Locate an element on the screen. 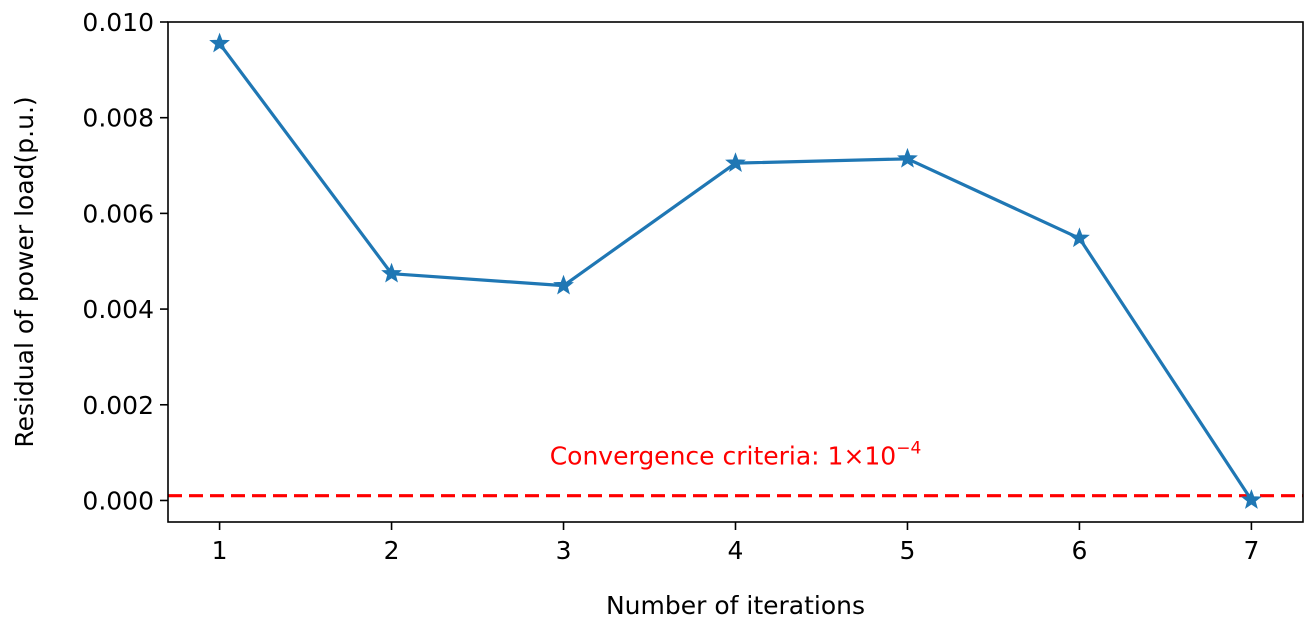 The width and height of the screenshot is (1315, 627). convergence-annotation: Convergence criteria: 1×10−4 is located at coordinates (736, 455).